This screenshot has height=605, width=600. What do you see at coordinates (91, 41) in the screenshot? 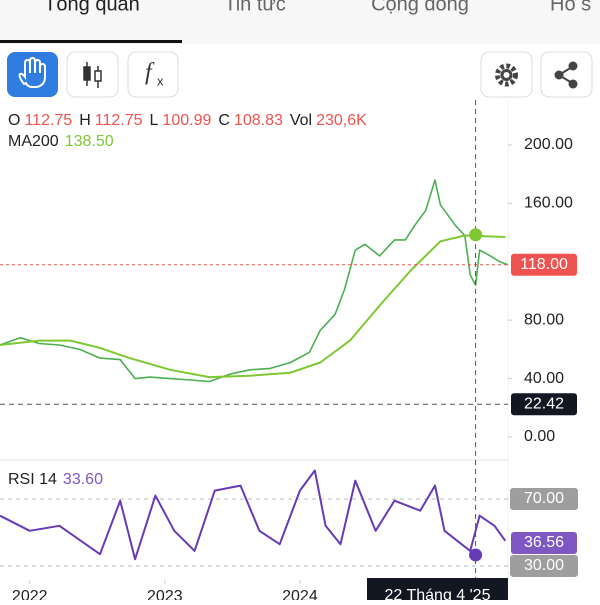
I see `active-tab-indicator` at bounding box center [91, 41].